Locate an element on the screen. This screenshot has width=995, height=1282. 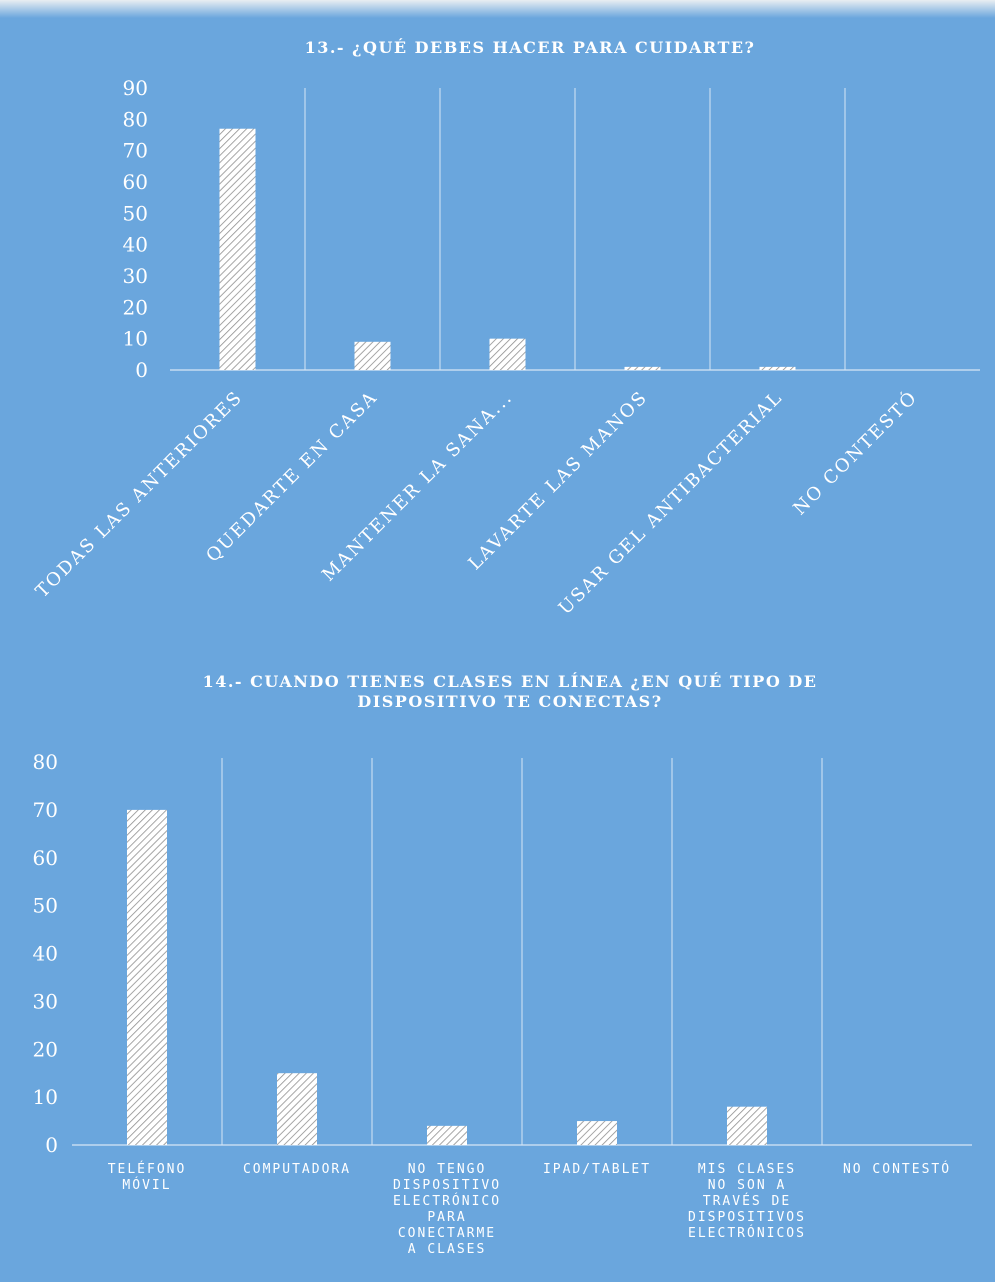
chart-13-title: 13.- ¿QUÉ DEBES HACER PARA CUIDARTE? is located at coordinates (530, 47).